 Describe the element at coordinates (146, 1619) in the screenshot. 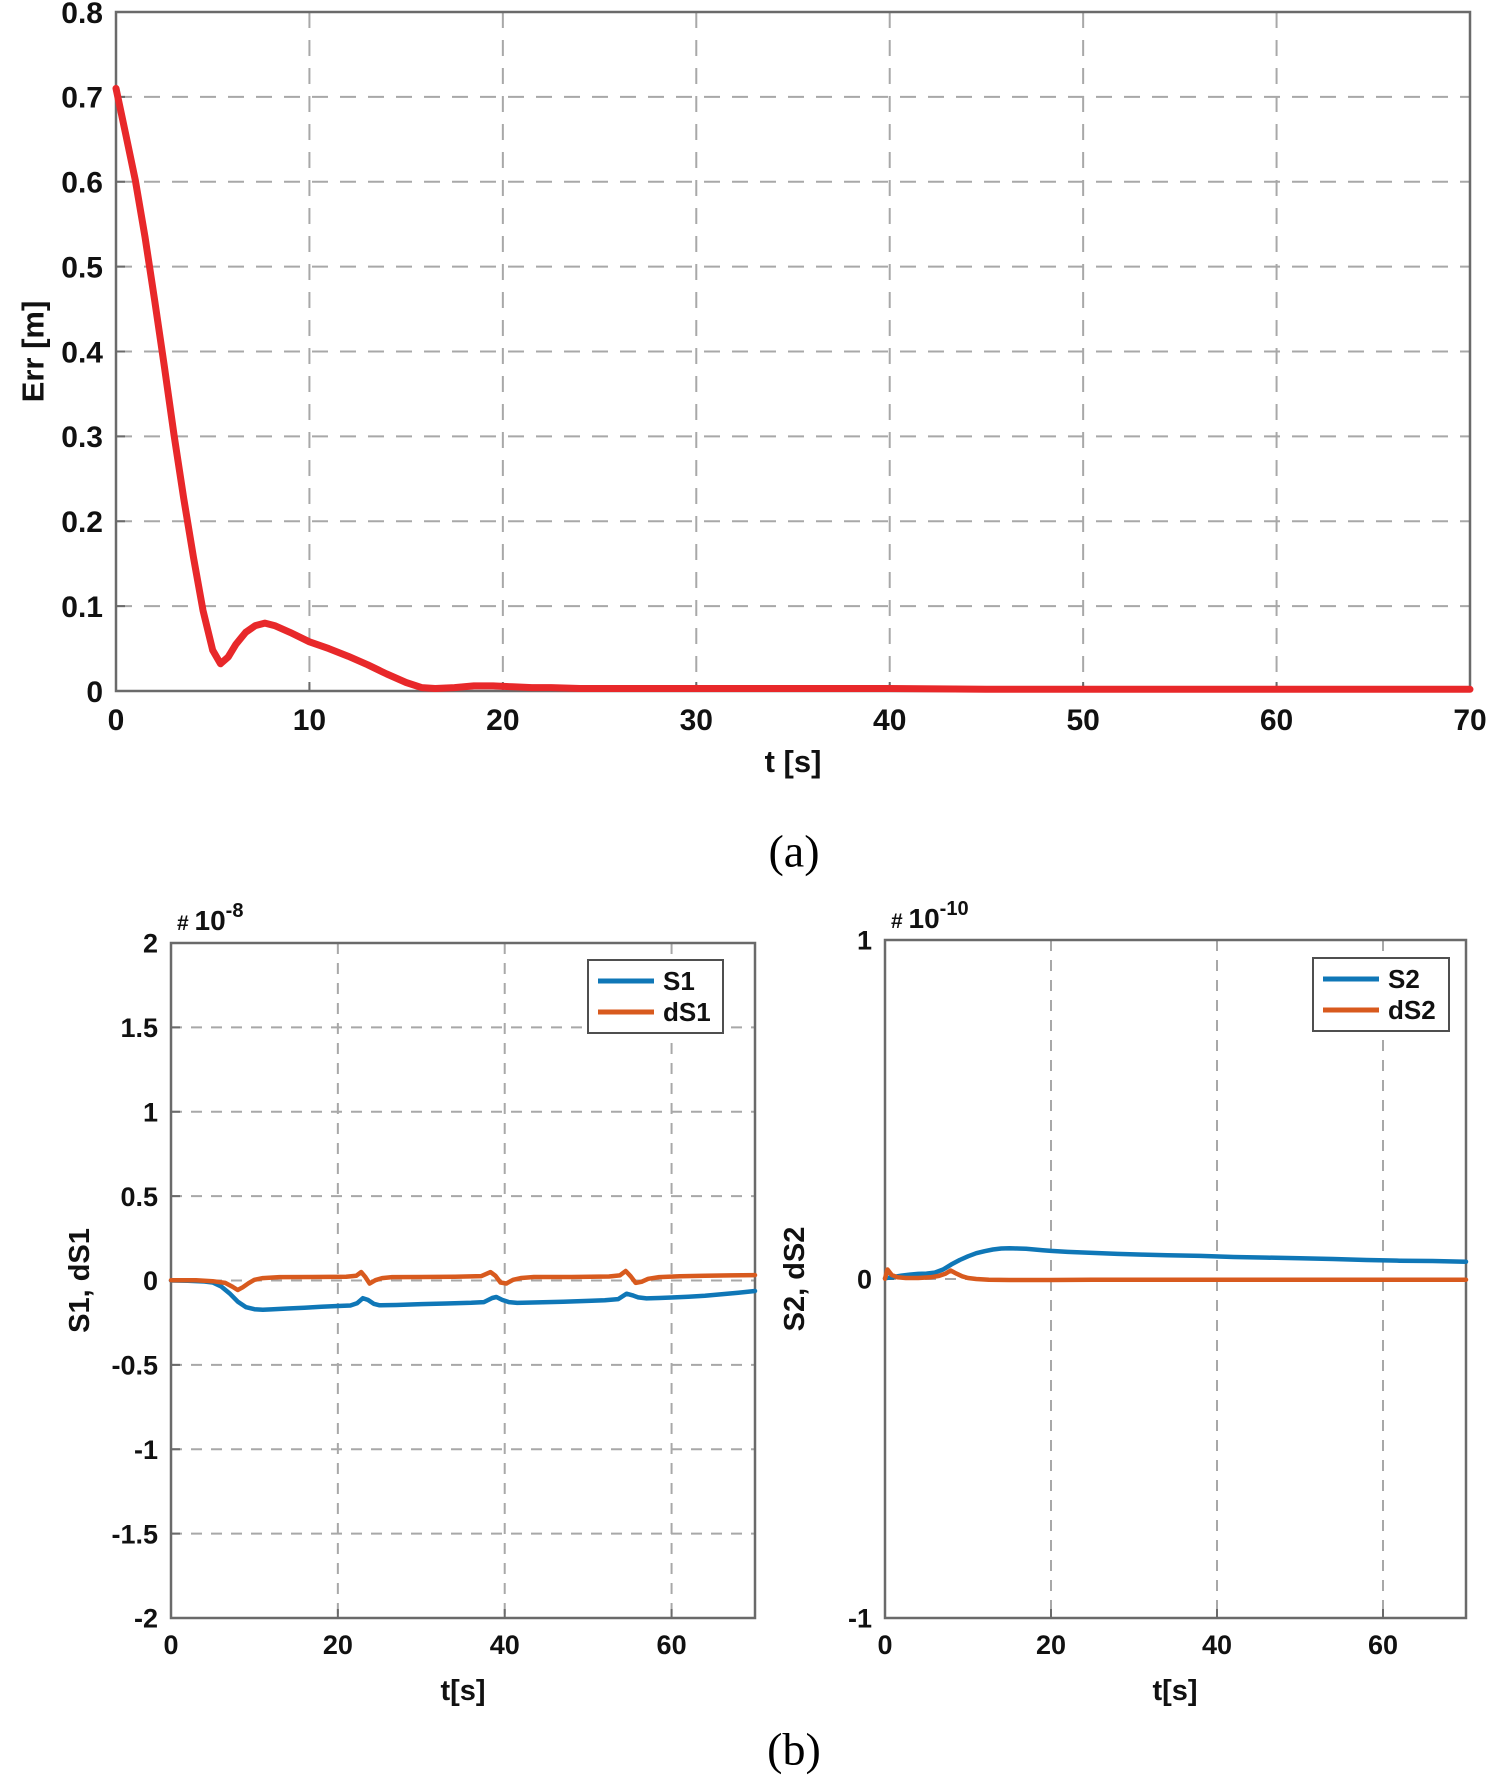

I see `y-tick-label: -2` at that location.